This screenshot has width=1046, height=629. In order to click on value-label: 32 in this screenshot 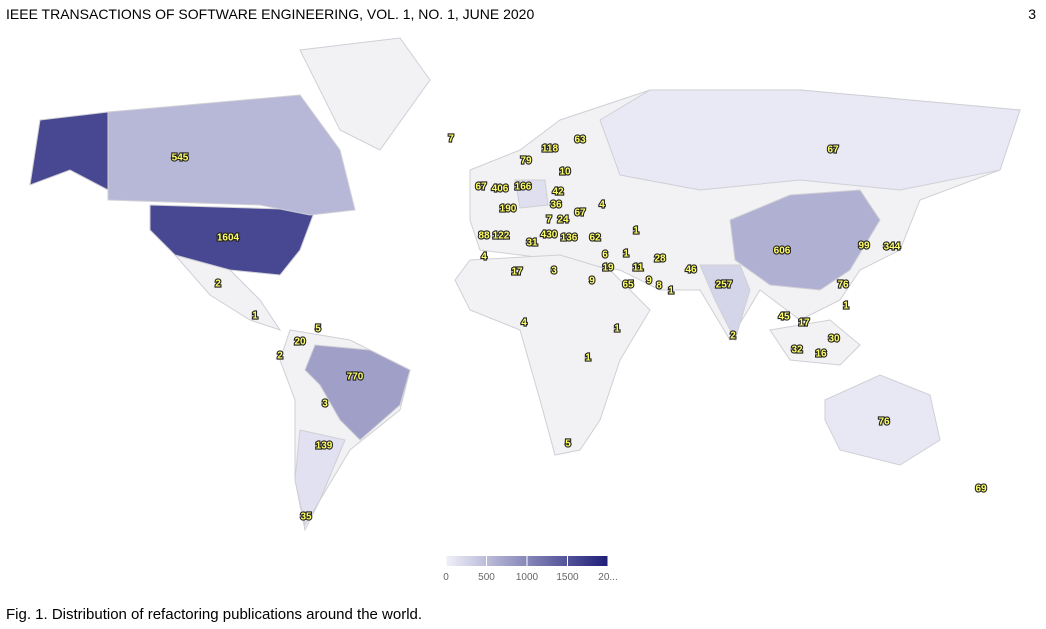, I will do `click(797, 350)`.